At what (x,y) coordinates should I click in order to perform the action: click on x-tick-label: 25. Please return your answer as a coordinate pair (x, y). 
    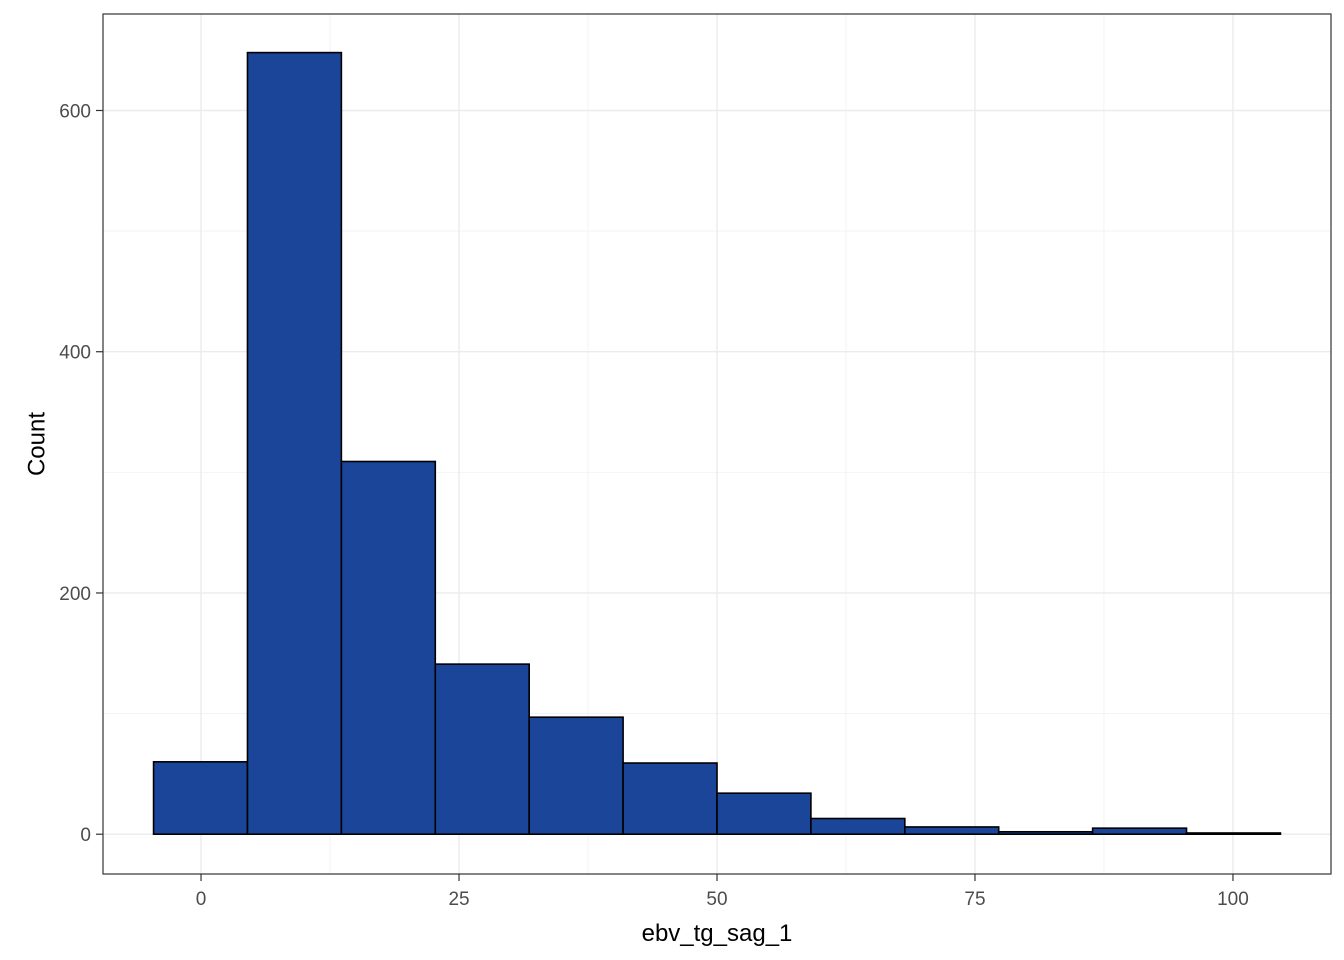
    Looking at the image, I should click on (458, 899).